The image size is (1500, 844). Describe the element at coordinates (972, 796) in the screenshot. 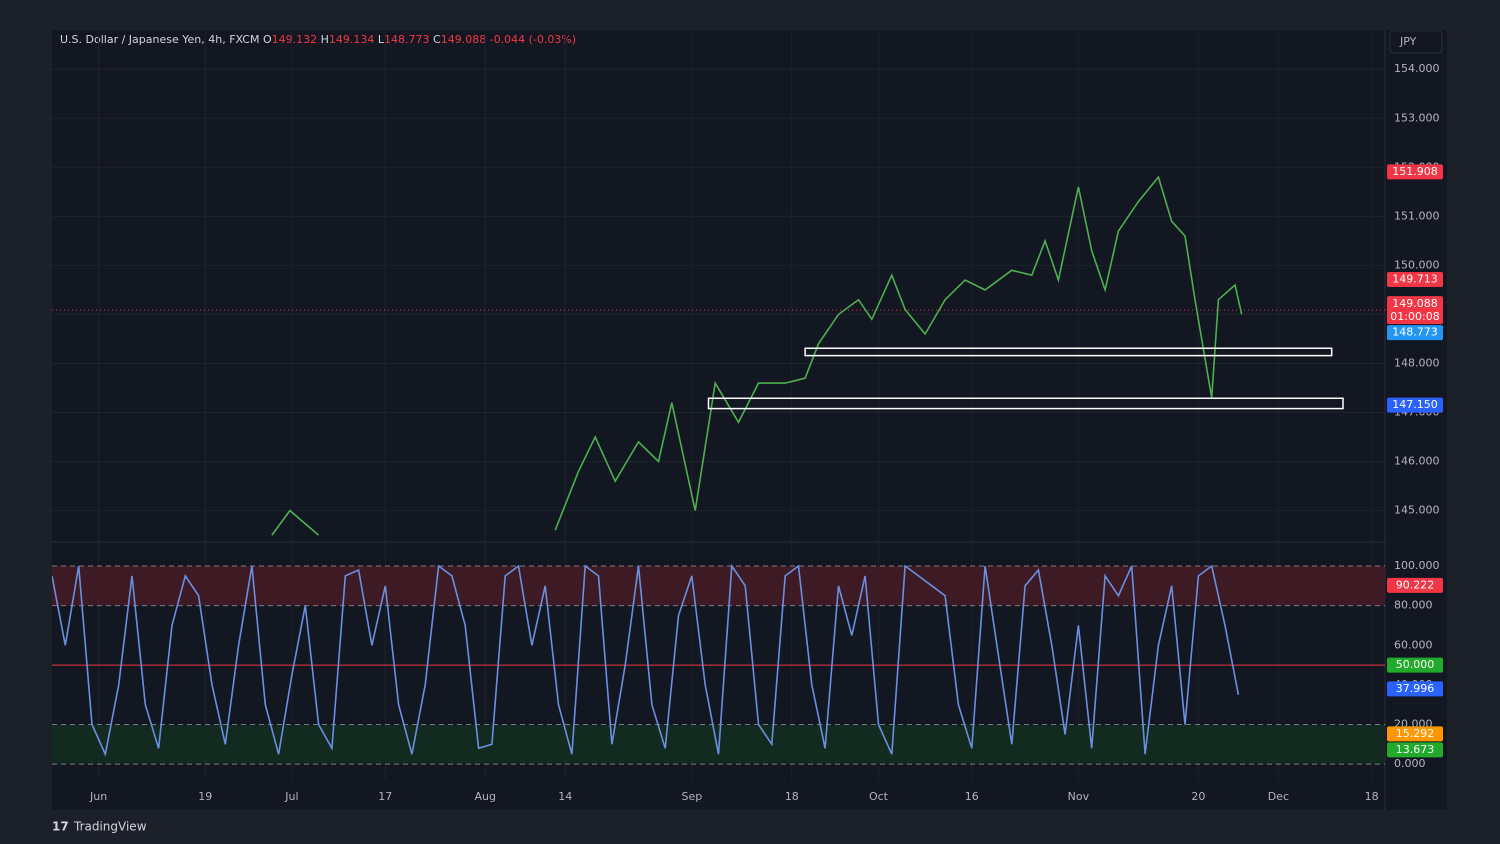

I see `x-tick-label: 16` at that location.